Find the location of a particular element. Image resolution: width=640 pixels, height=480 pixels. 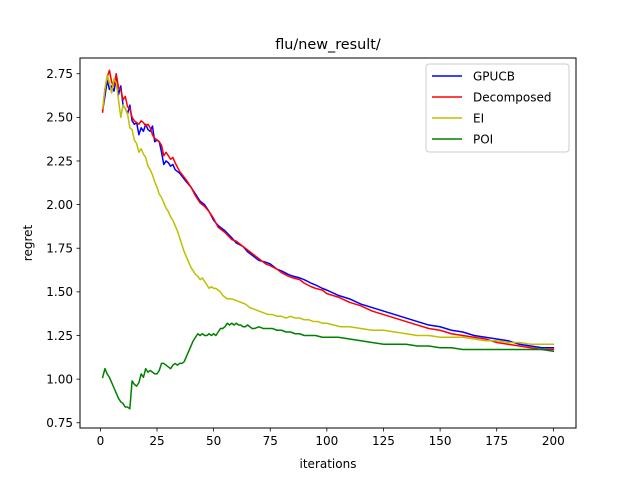

x-axis: 0 25 50 75 100 125 150 175 200 is located at coordinates (331, 438).